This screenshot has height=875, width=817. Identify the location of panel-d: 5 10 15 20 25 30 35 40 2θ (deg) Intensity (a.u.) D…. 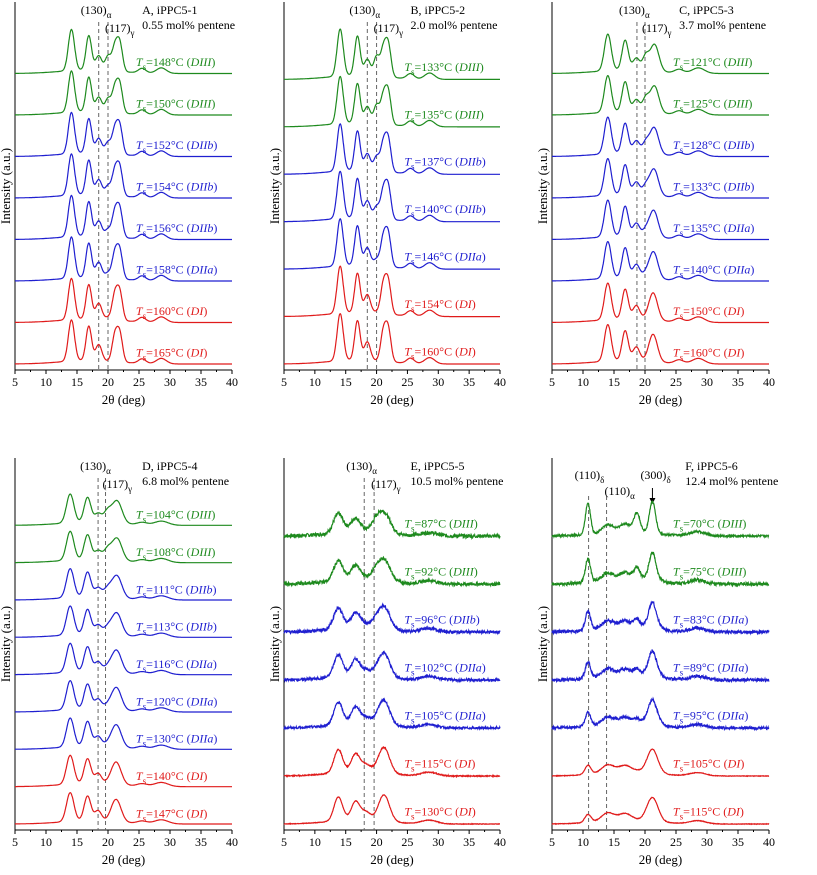
(119, 662).